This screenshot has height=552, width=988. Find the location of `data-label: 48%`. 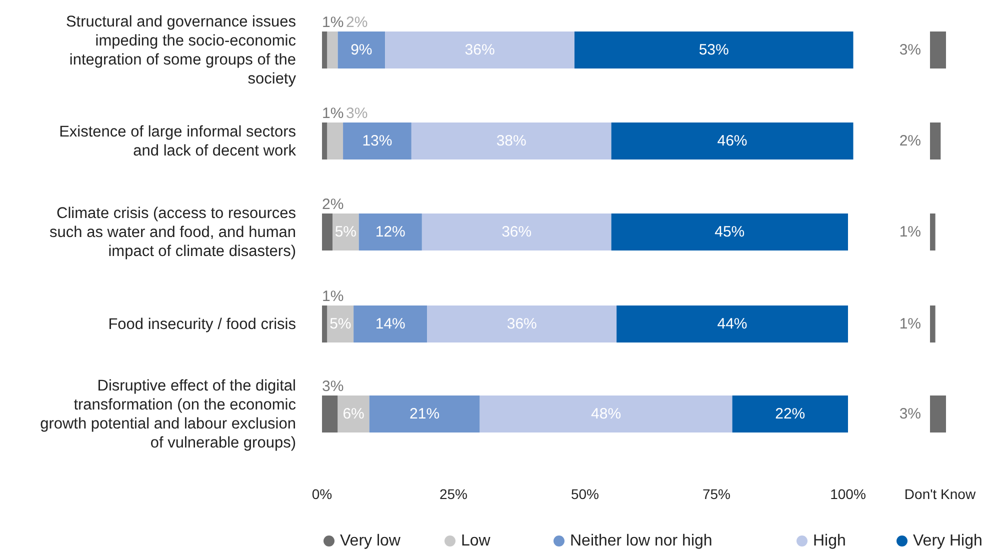

data-label: 48% is located at coordinates (606, 414).